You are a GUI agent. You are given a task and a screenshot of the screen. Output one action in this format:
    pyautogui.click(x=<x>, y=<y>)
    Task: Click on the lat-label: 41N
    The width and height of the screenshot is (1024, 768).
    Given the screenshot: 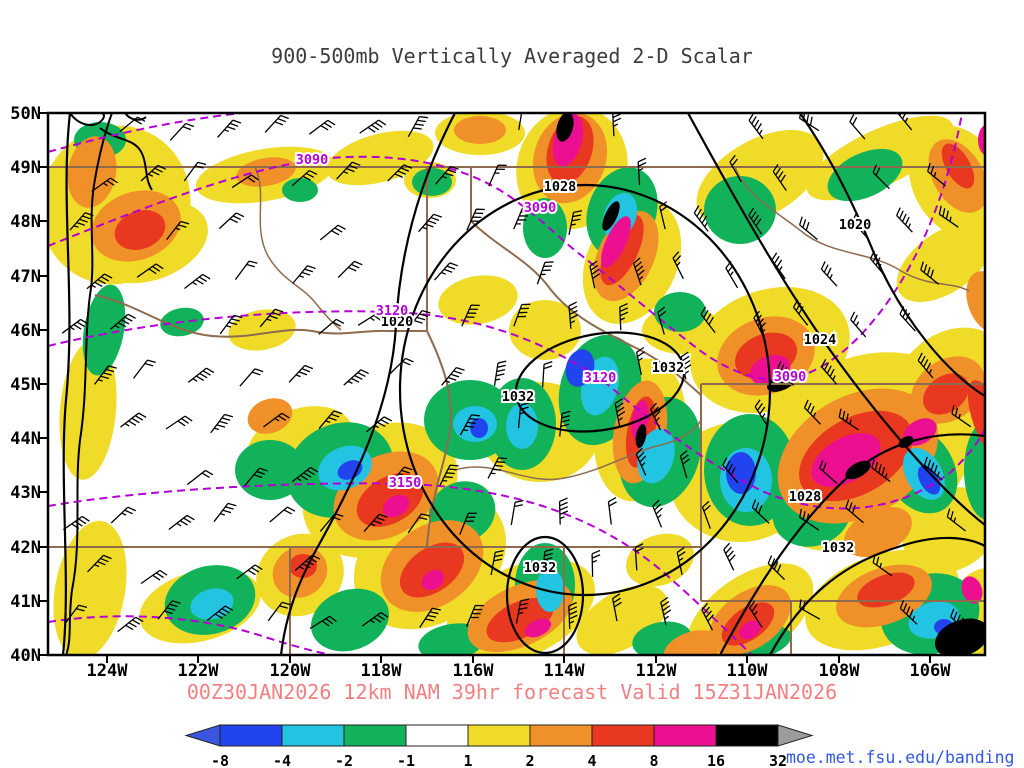 What is the action you would take?
    pyautogui.click(x=25, y=602)
    